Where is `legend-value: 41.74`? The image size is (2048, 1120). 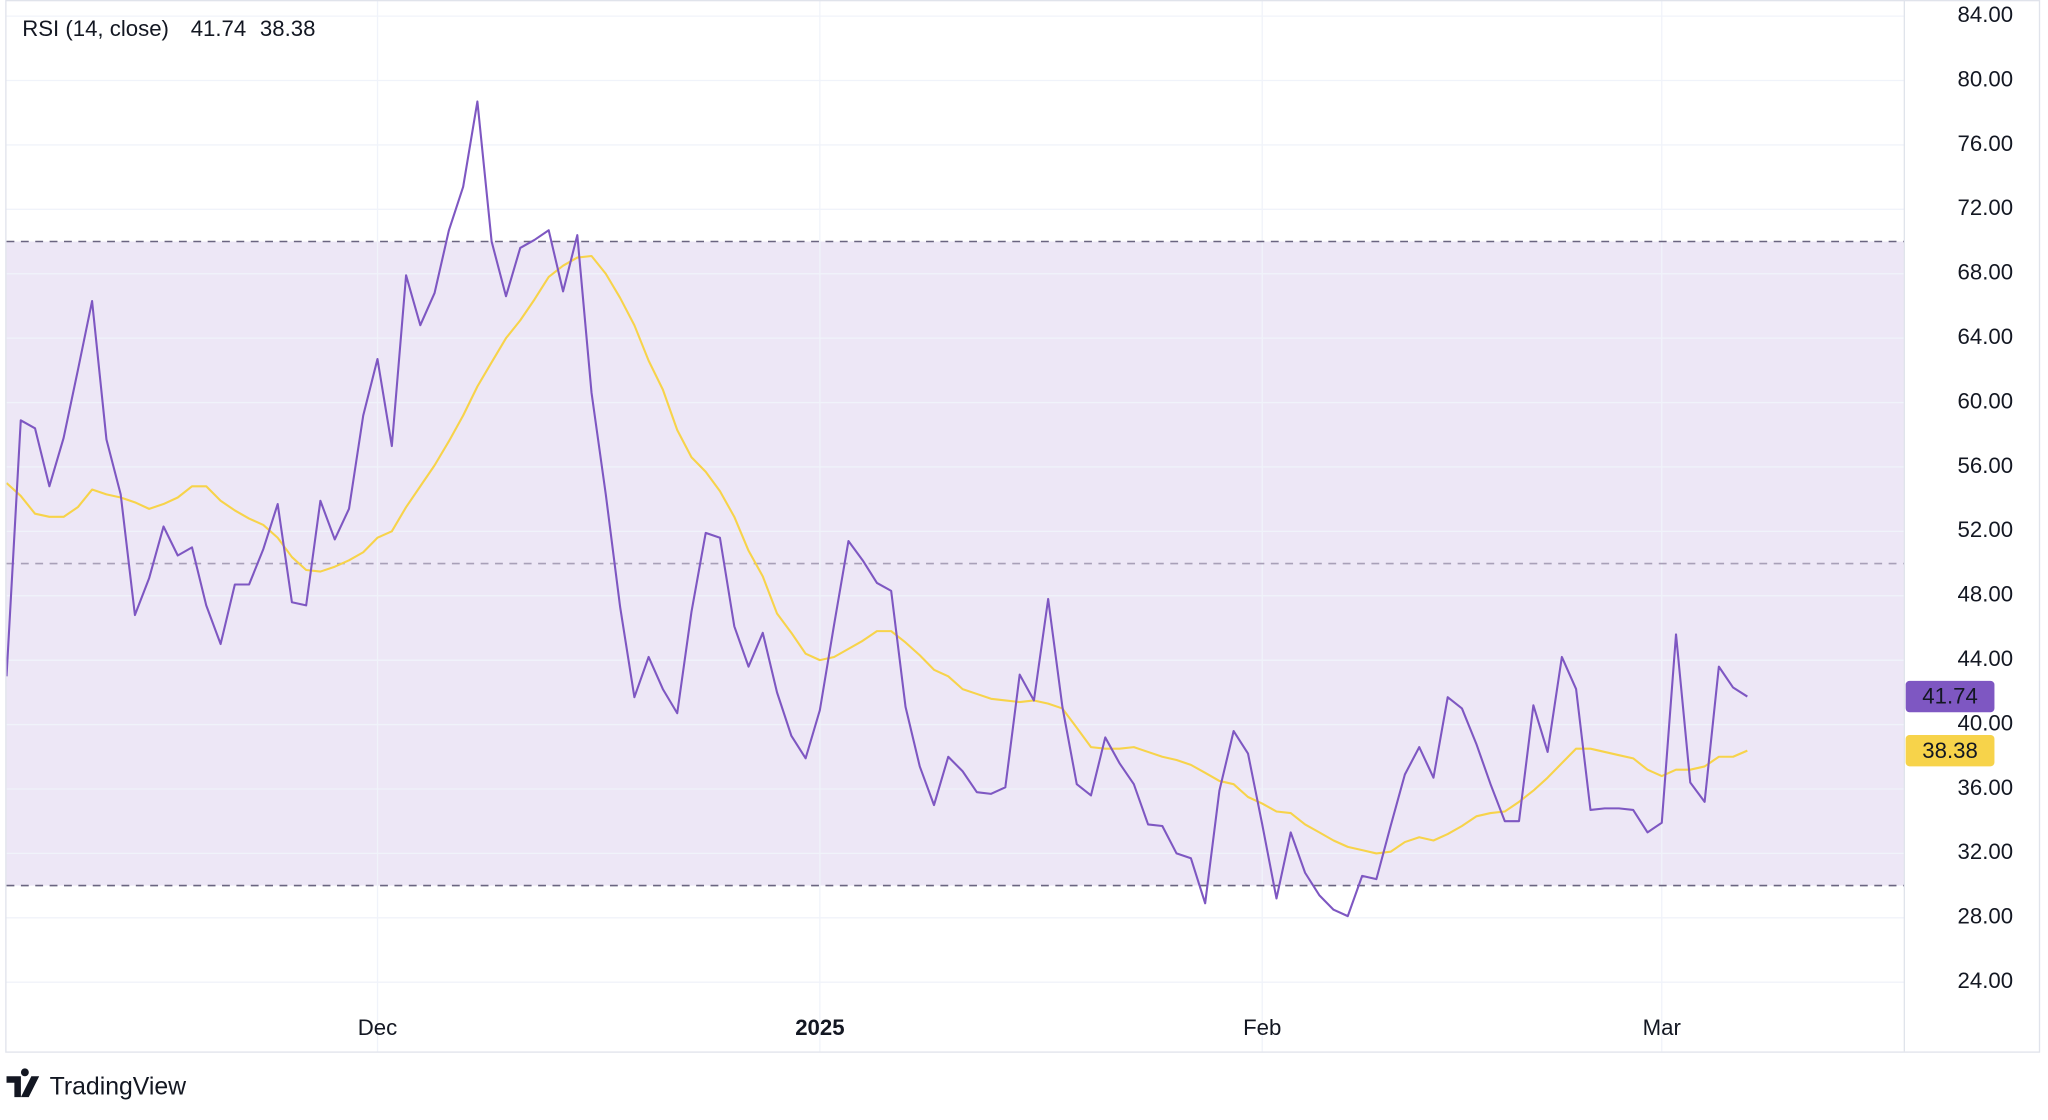
legend-value: 41.74 is located at coordinates (219, 28).